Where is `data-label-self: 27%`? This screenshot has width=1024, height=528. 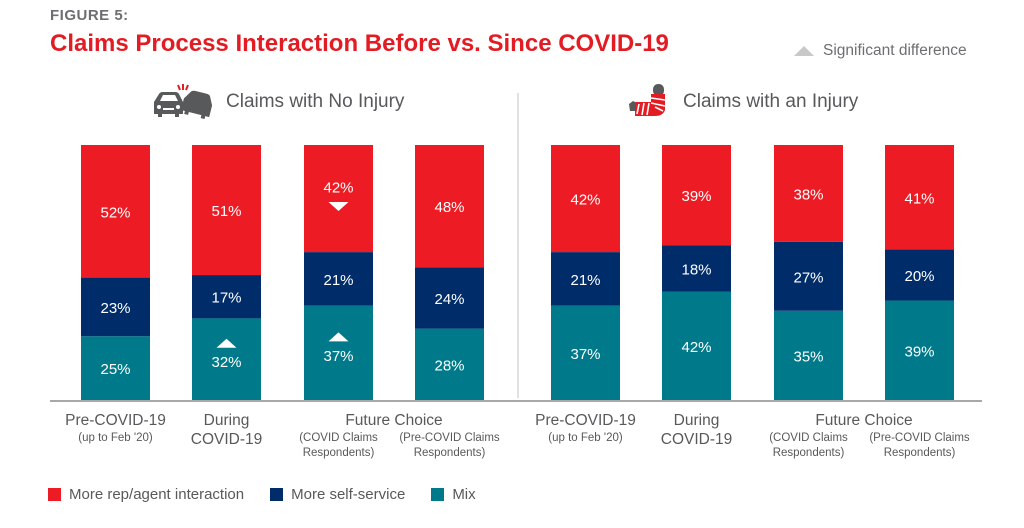
data-label-self: 27% is located at coordinates (808, 277).